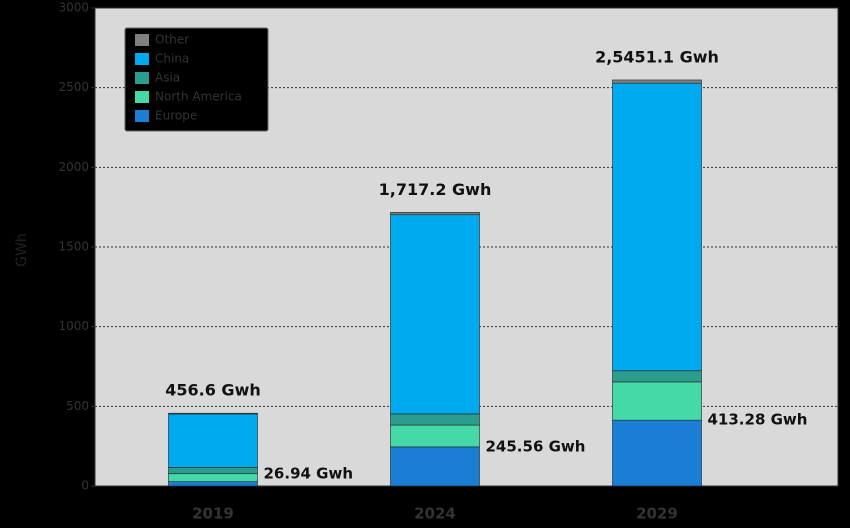 The height and width of the screenshot is (528, 850). I want to click on y-tick-label: 2500, so click(73, 87).